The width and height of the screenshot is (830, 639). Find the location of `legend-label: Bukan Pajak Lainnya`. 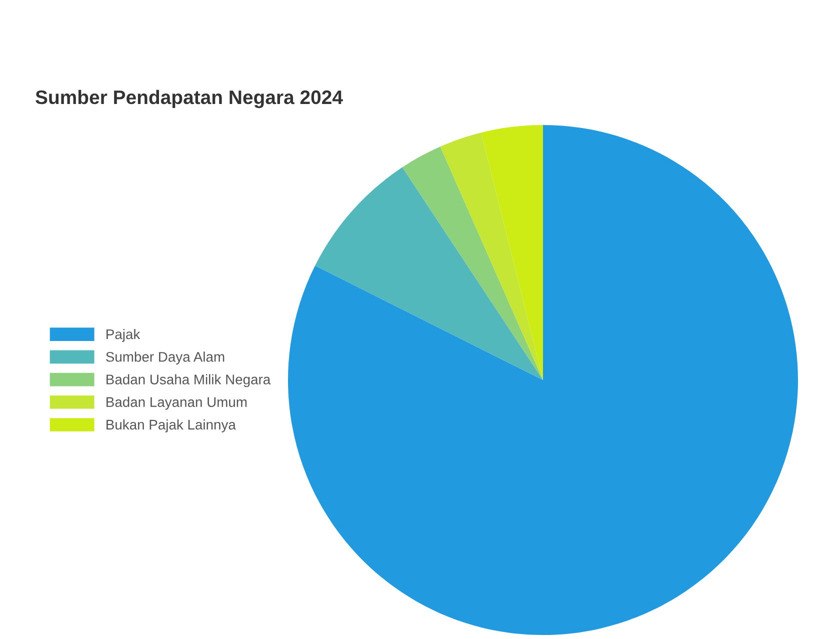

legend-label: Bukan Pajak Lainnya is located at coordinates (171, 425).